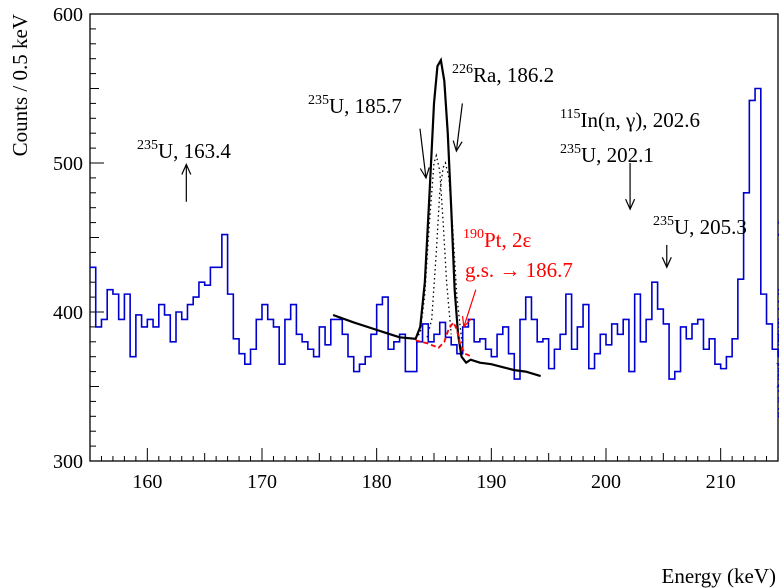 The height and width of the screenshot is (588, 779). I want to click on in115-202-annotation: 115In(n, γ), 202.6, so click(630, 119).